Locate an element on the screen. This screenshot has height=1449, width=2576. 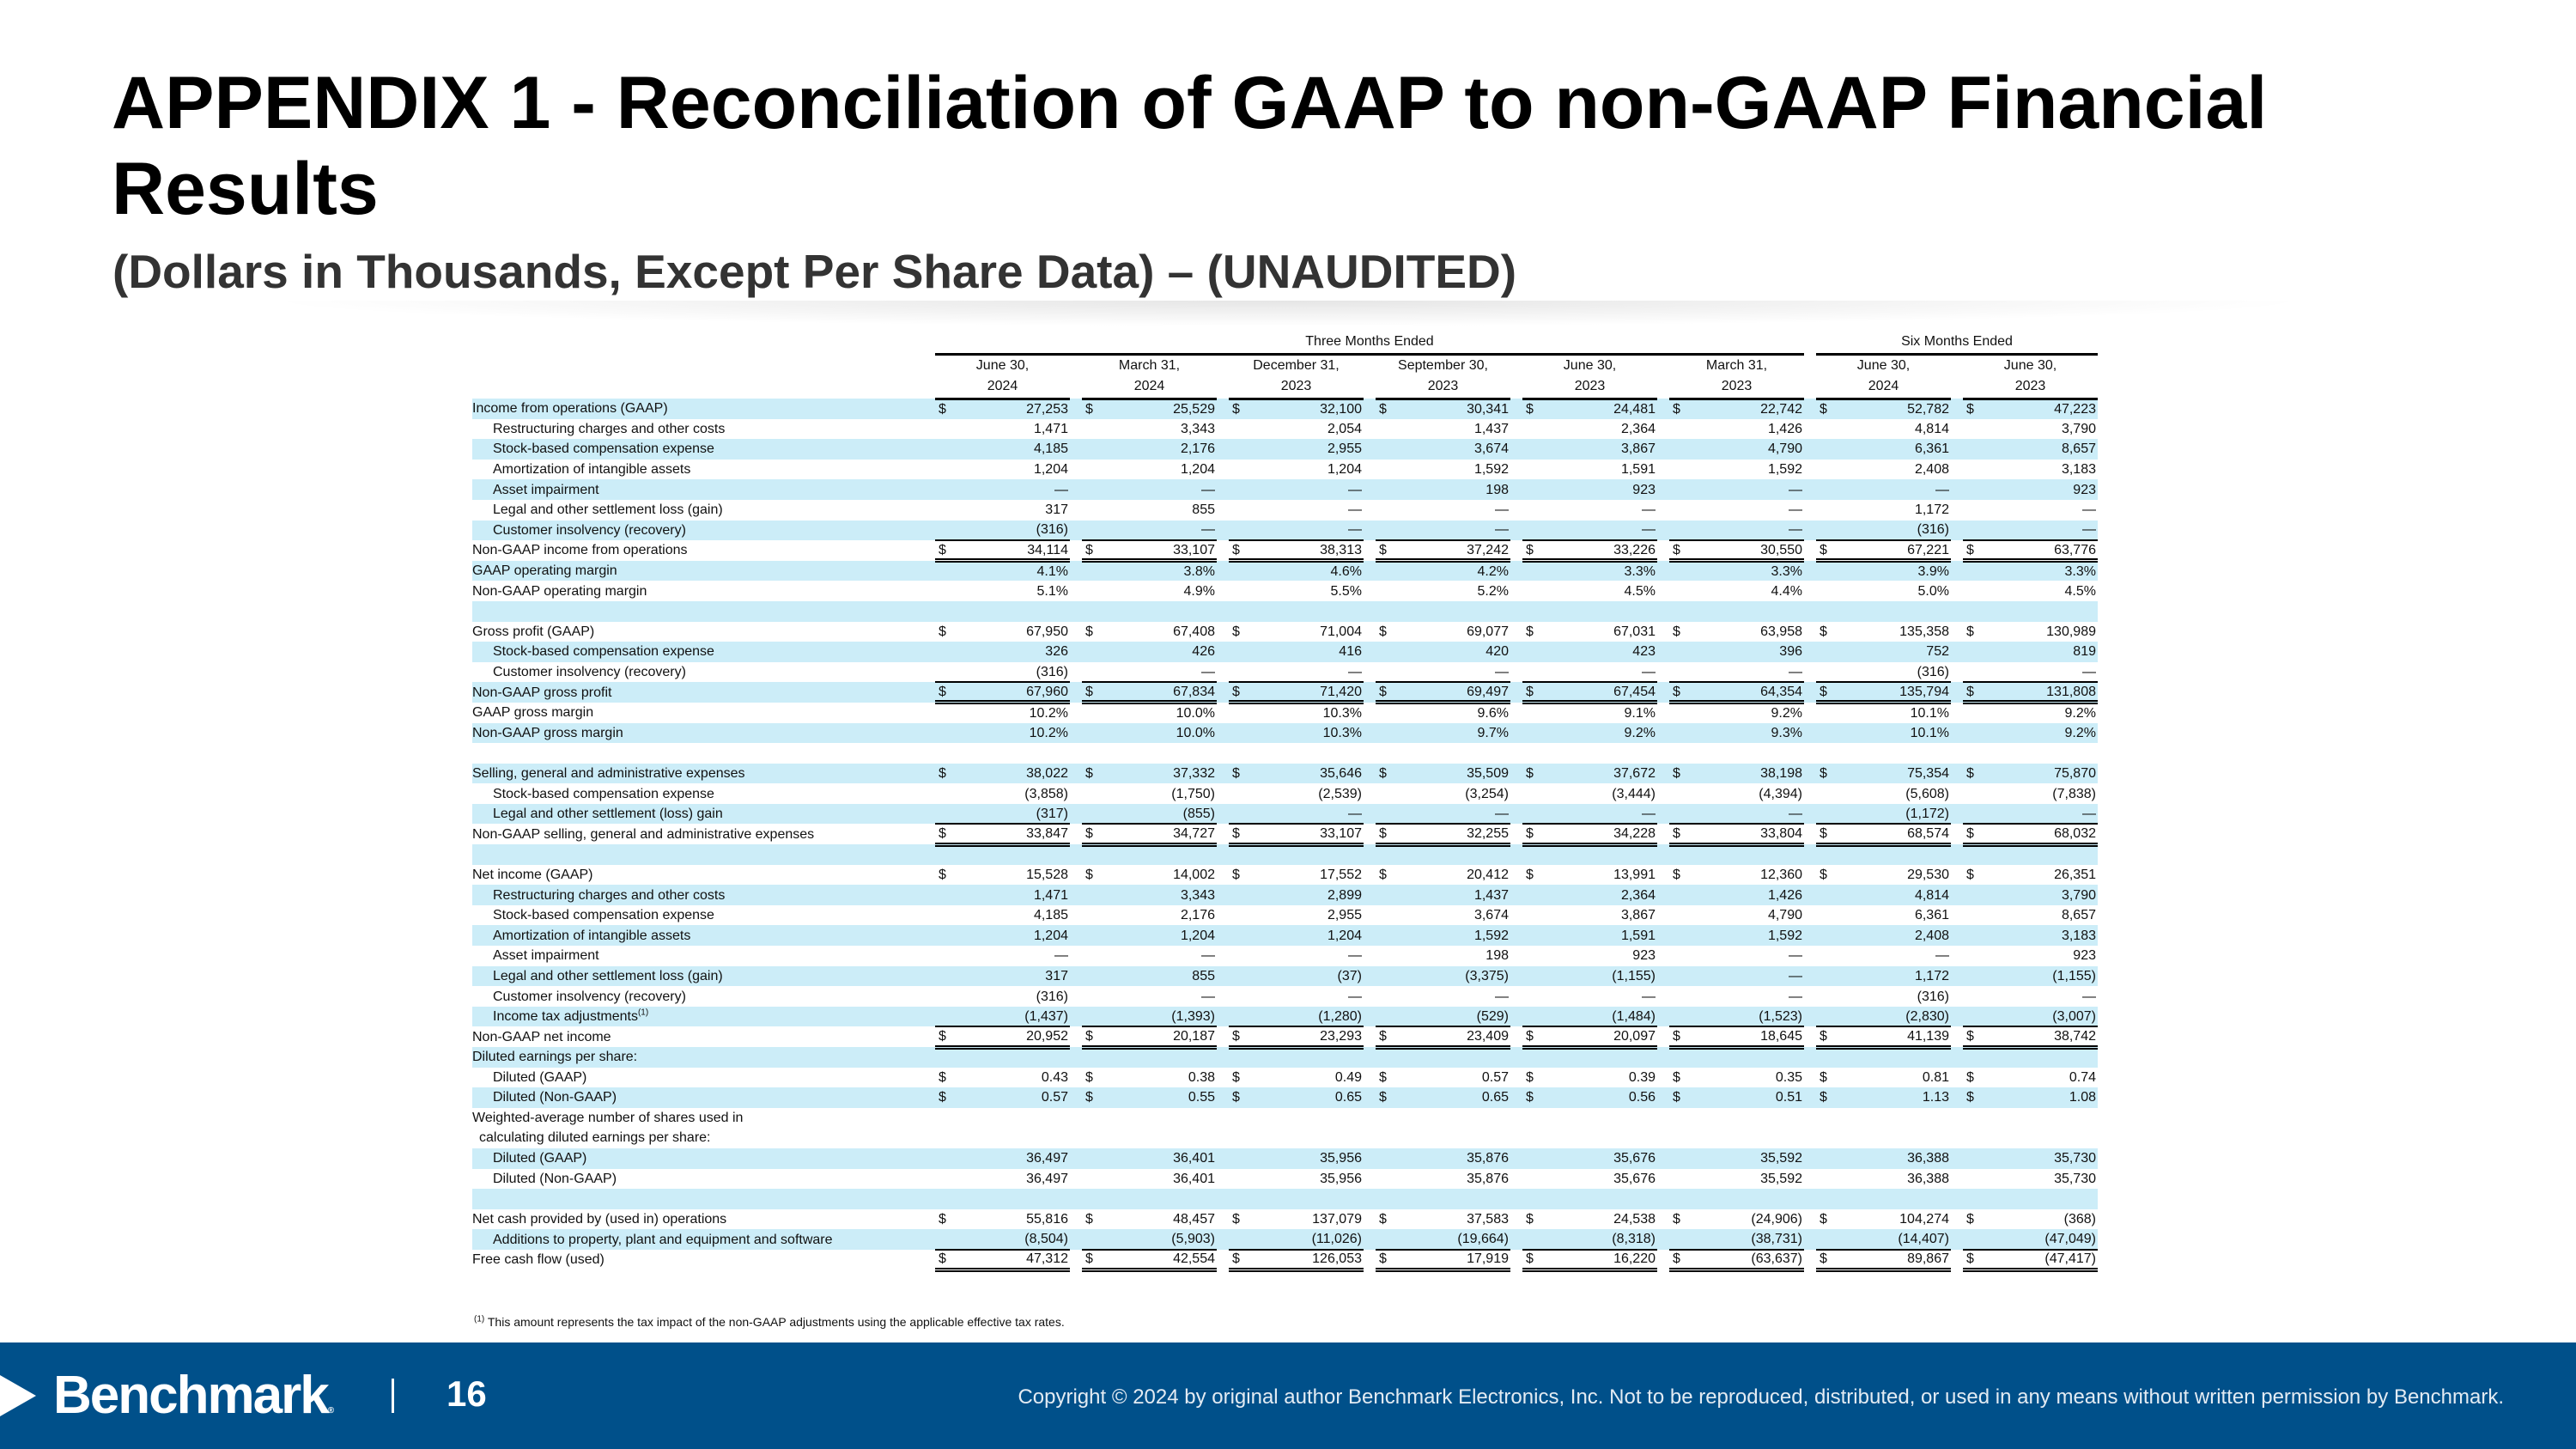
row-label-text: Non-GAAP gross profit is located at coordinates (542, 692).